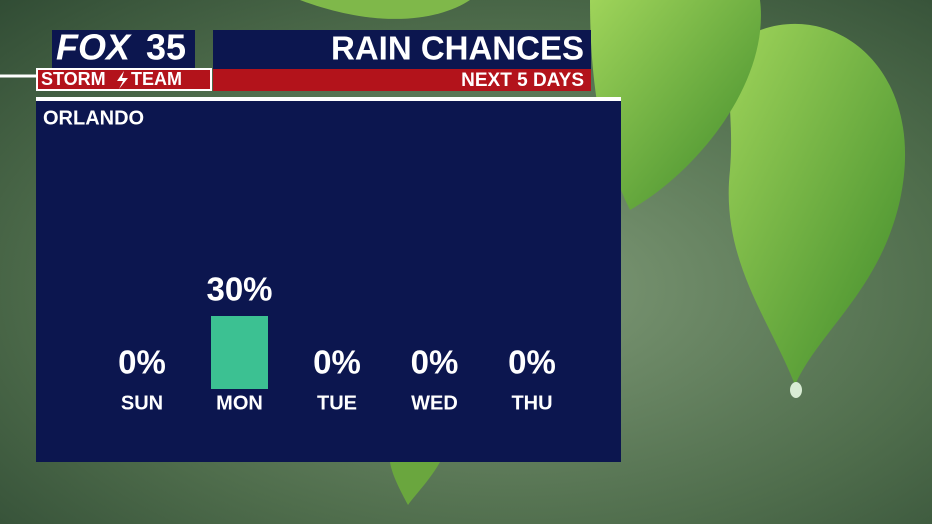  I want to click on category-label: WED, so click(434, 403).